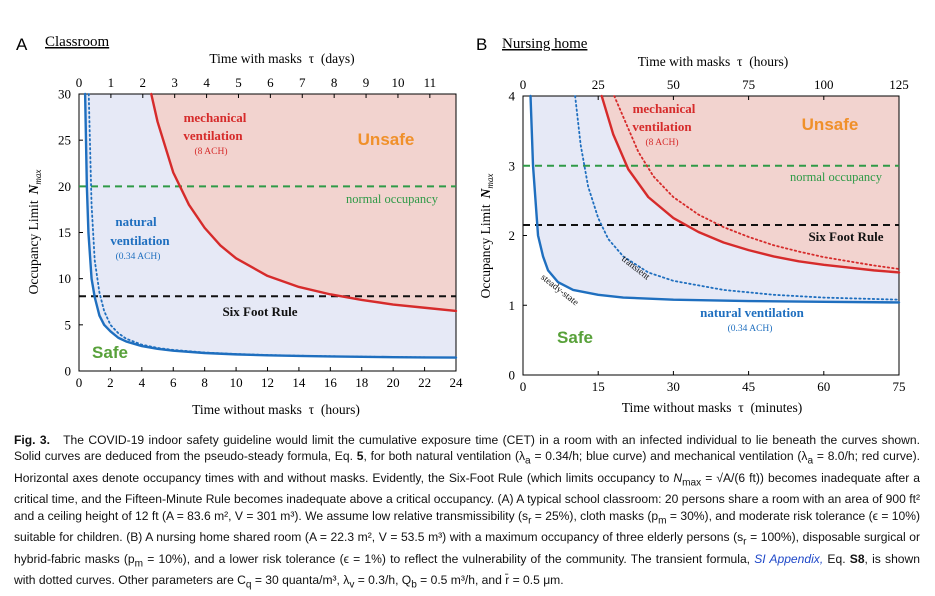 The height and width of the screenshot is (596, 935). I want to click on annotation-label: natural ventilation, so click(752, 312).